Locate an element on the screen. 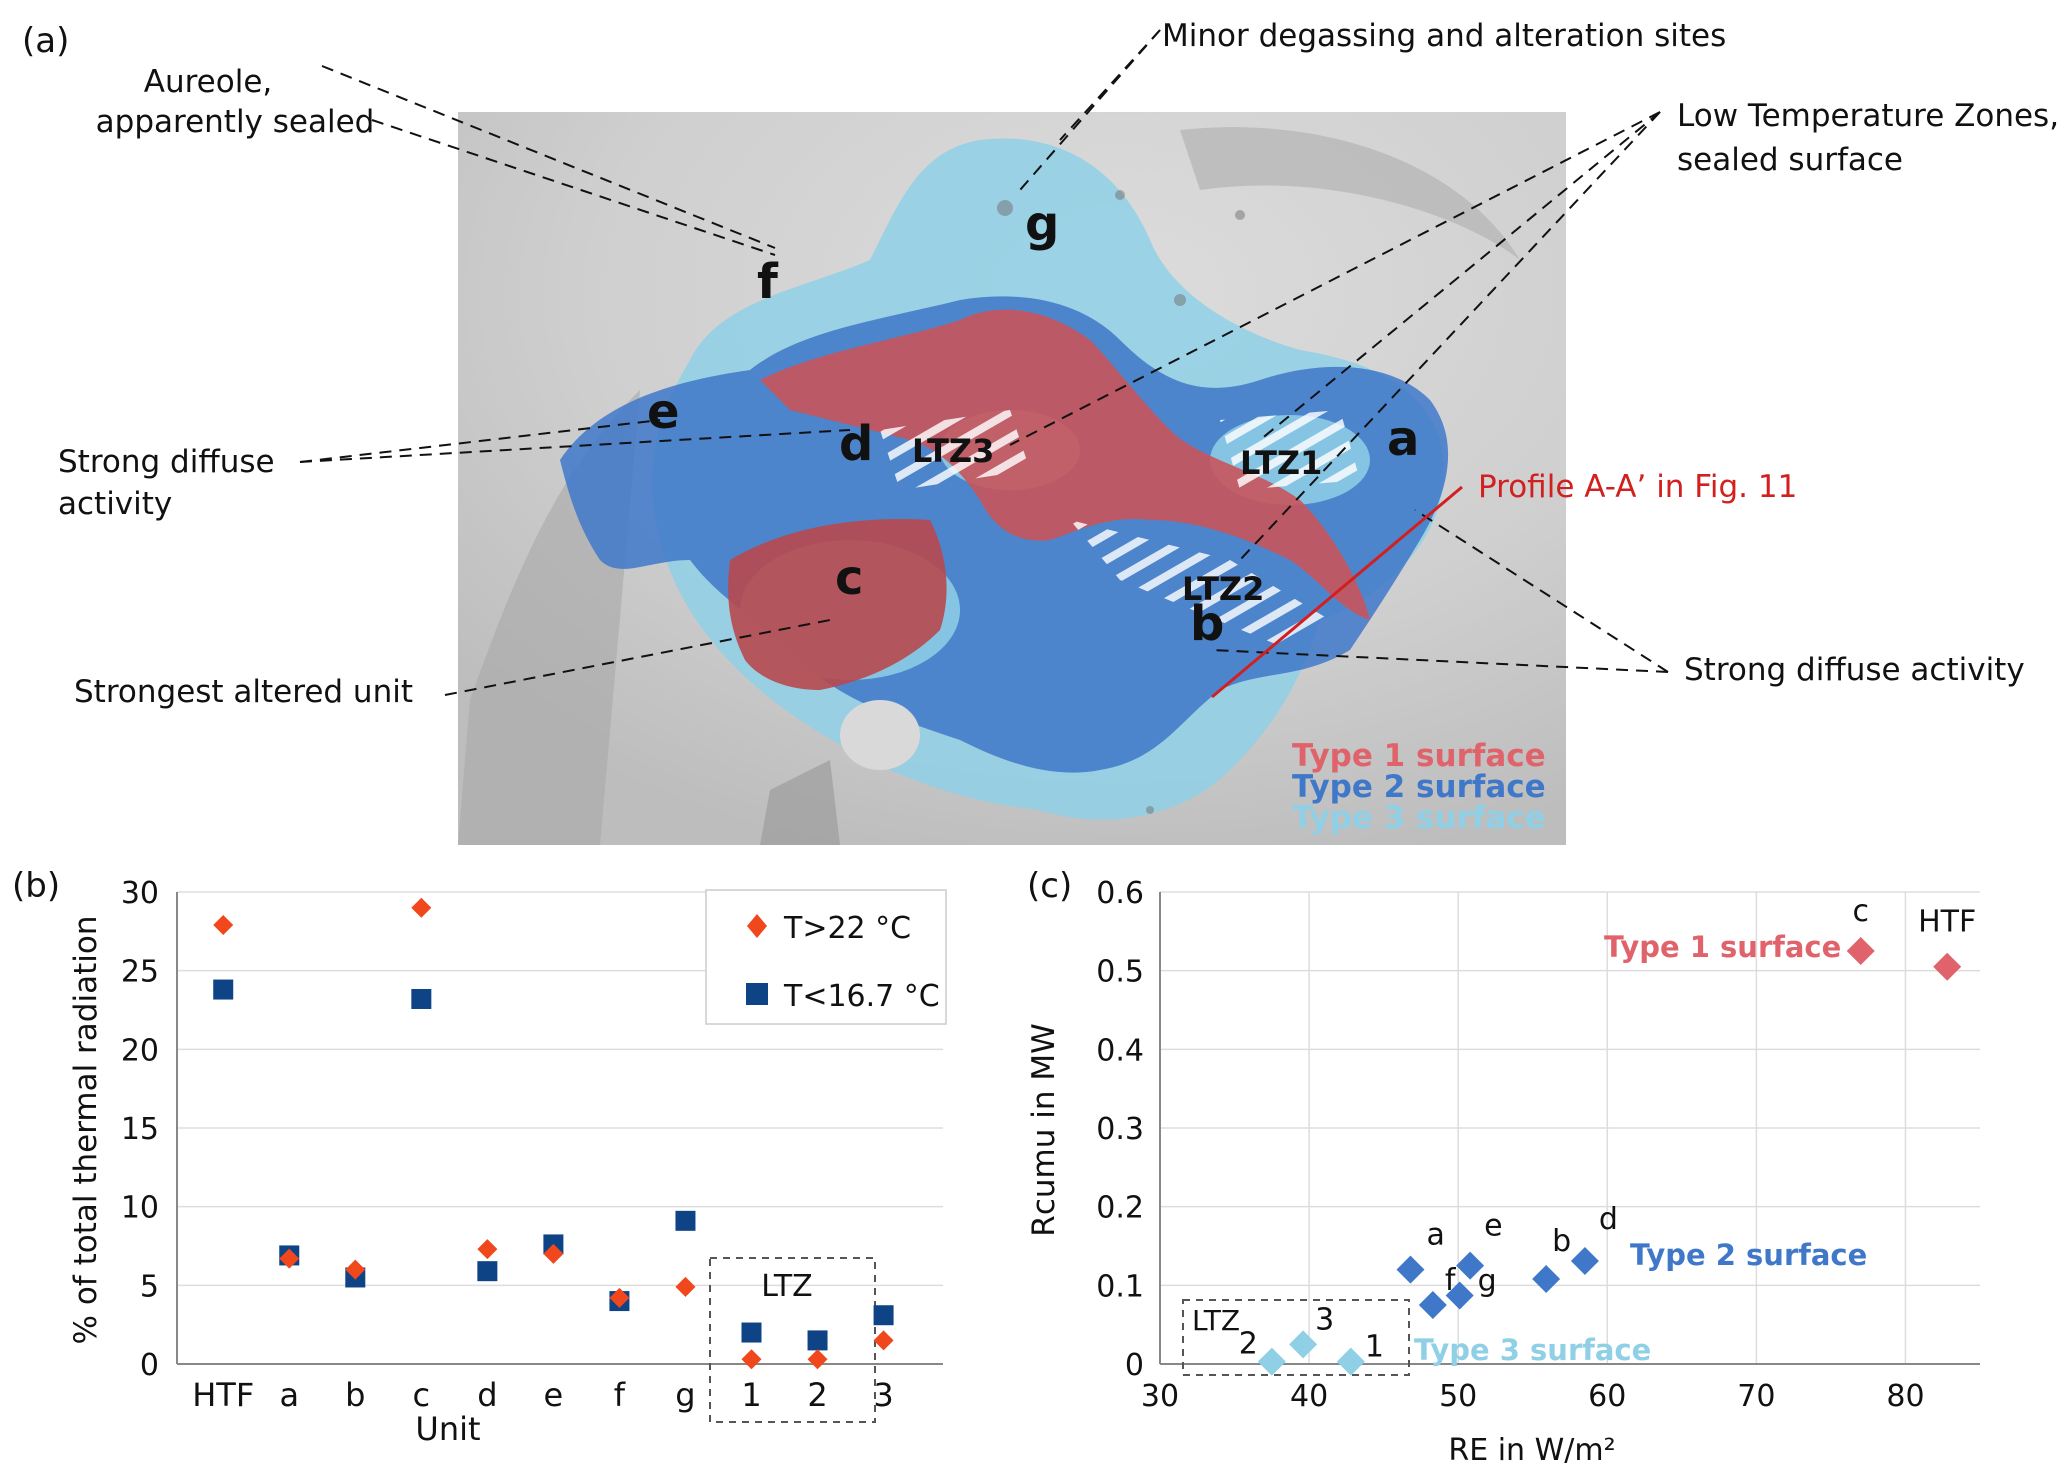  legend-type1: Type 1 surface is located at coordinates (1419, 756).